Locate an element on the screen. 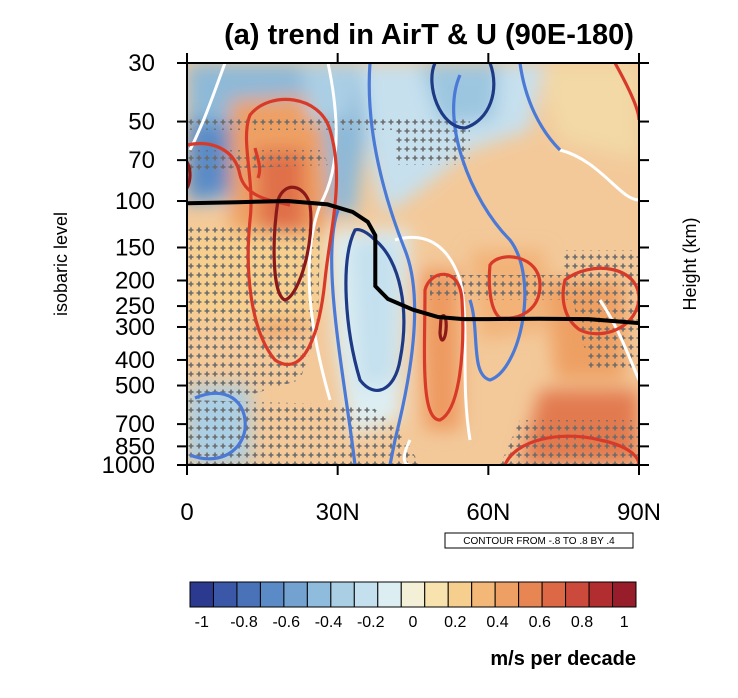 The width and height of the screenshot is (738, 698). y-tick-label: 30 is located at coordinates (141, 63).